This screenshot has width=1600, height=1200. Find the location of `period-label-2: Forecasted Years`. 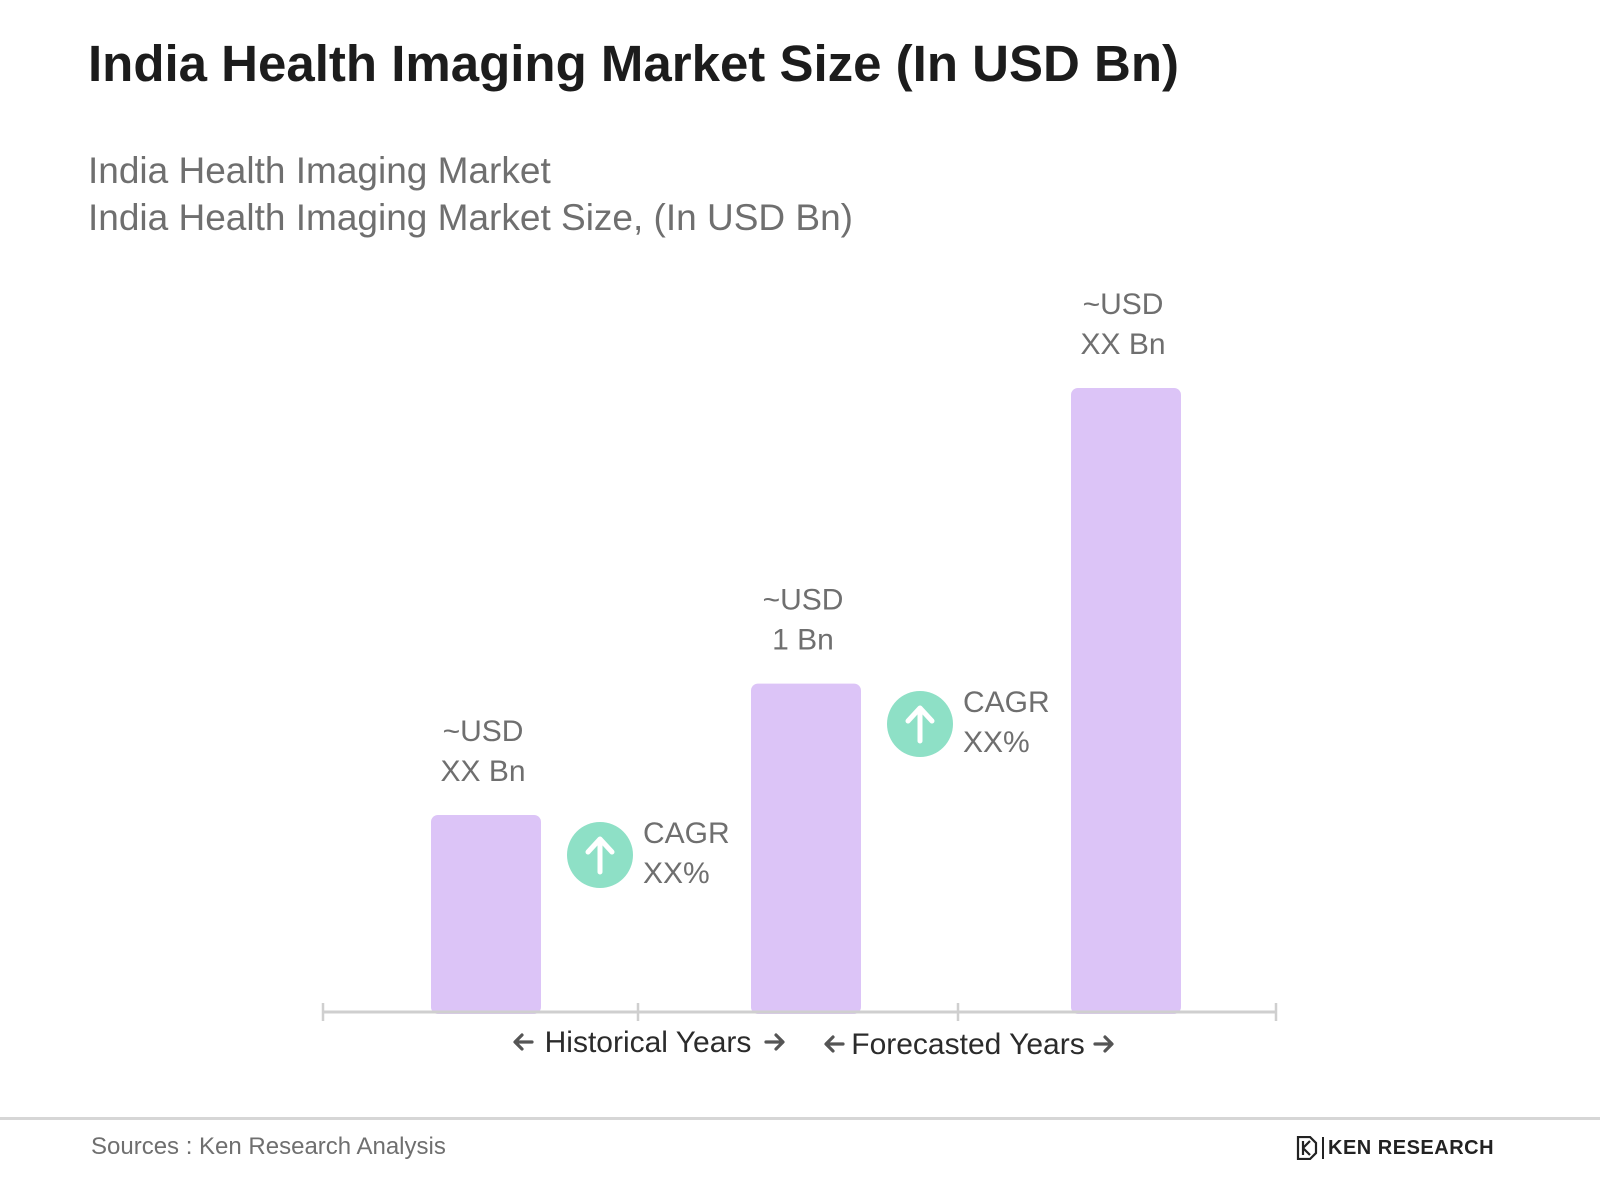

period-label-2: Forecasted Years is located at coordinates (967, 1044).